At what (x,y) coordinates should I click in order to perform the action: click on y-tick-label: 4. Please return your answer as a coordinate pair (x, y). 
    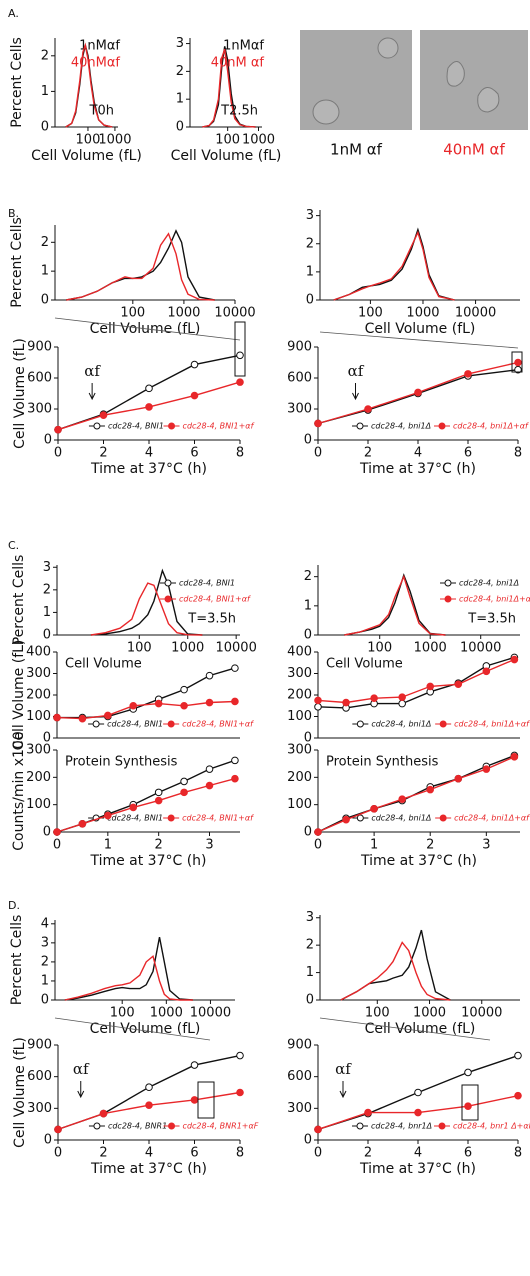
    Looking at the image, I should click on (45, 923).